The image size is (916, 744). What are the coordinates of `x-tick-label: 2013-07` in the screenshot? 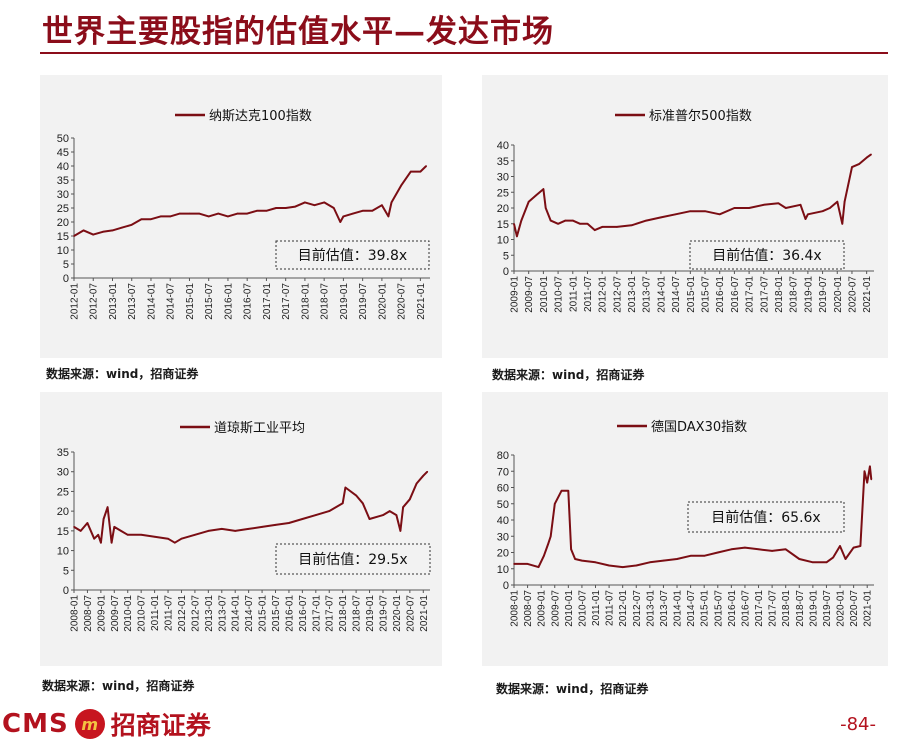 It's located at (647, 294).